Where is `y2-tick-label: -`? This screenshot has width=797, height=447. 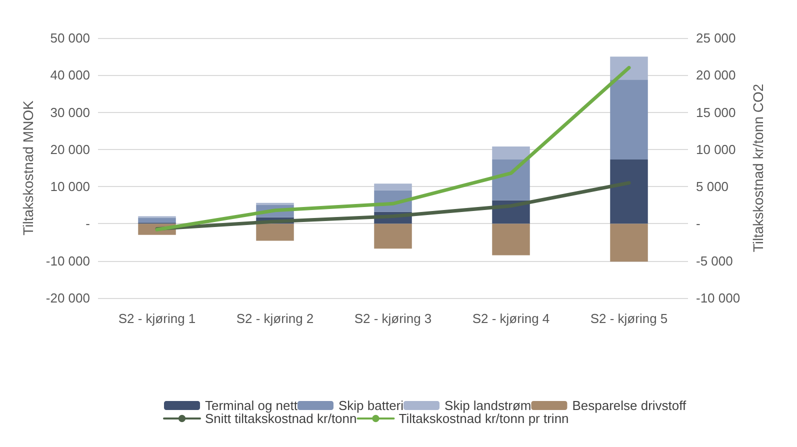 y2-tick-label: - is located at coordinates (698, 224).